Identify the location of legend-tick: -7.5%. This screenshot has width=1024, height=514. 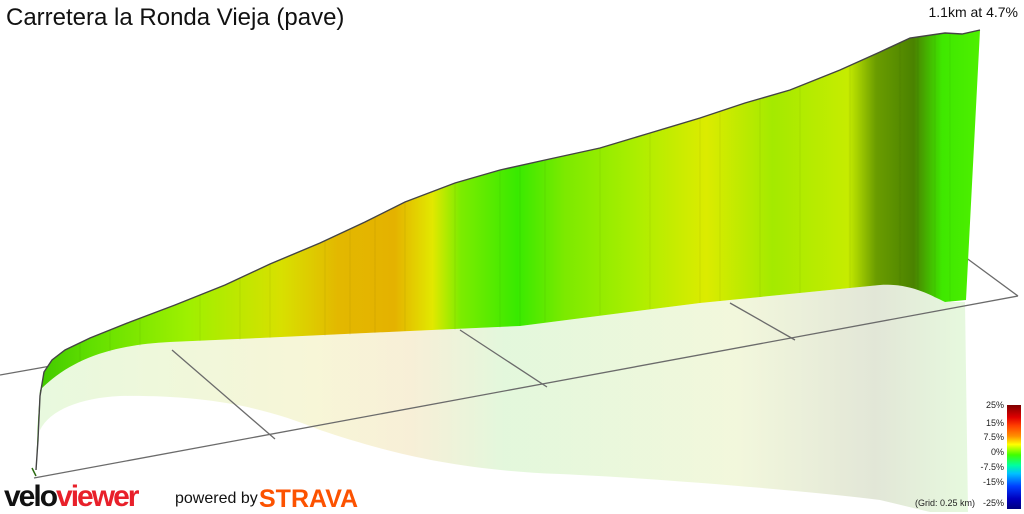
(992, 467).